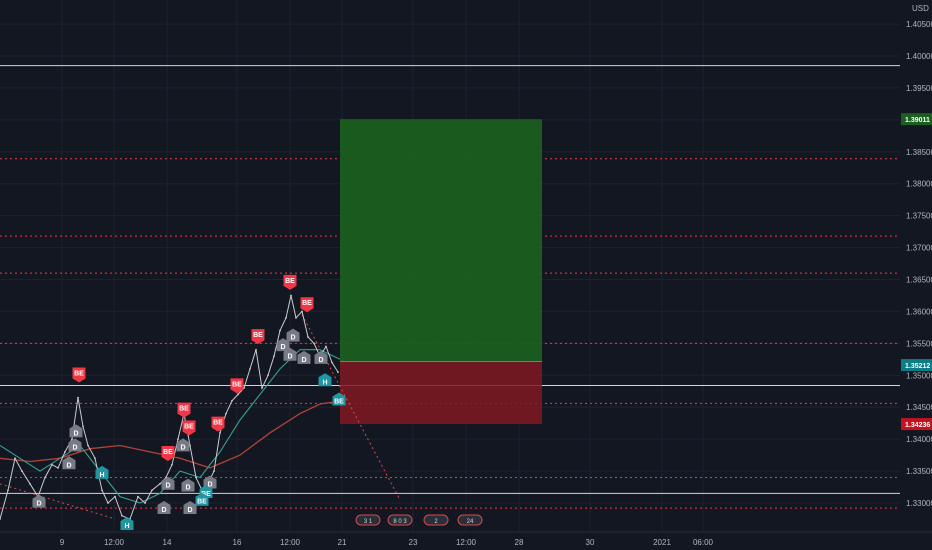 This screenshot has width=932, height=550. I want to click on time-tick-label: 16, so click(237, 542).